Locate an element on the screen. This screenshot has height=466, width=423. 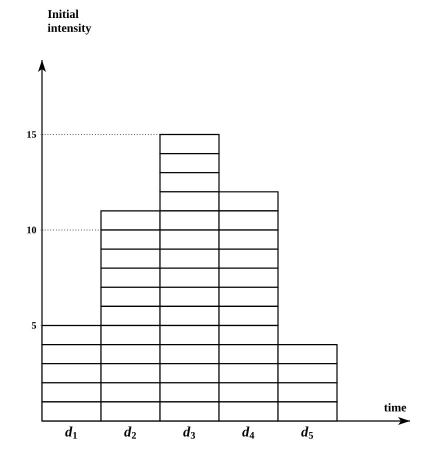
x-tick-label: d$_{1}$ is located at coordinates (71, 432).